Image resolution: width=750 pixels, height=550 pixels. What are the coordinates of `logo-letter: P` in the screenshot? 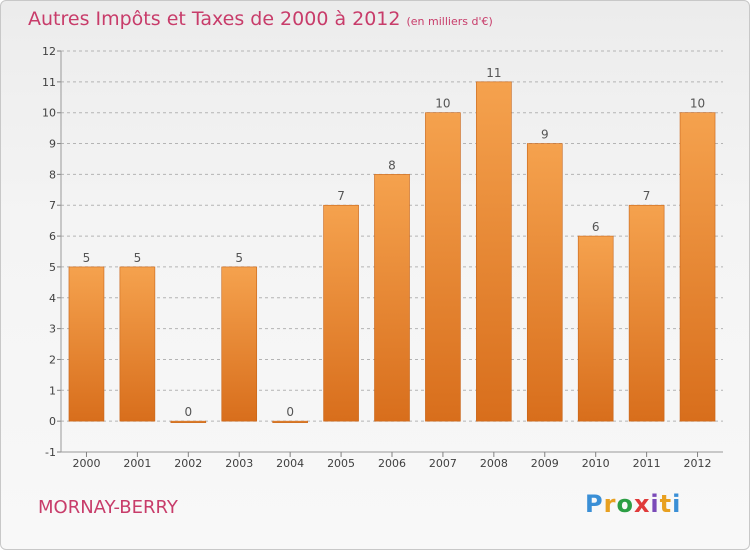 It's located at (594, 504).